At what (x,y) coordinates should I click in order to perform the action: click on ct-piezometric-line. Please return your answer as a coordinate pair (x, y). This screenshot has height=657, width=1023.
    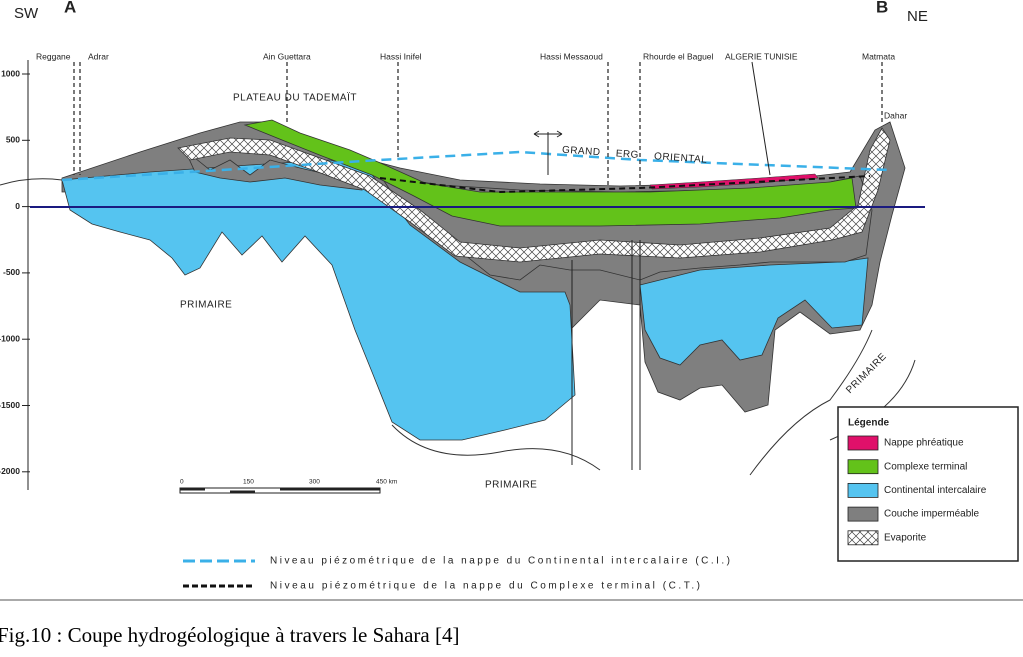
    Looking at the image, I should click on (625, 184).